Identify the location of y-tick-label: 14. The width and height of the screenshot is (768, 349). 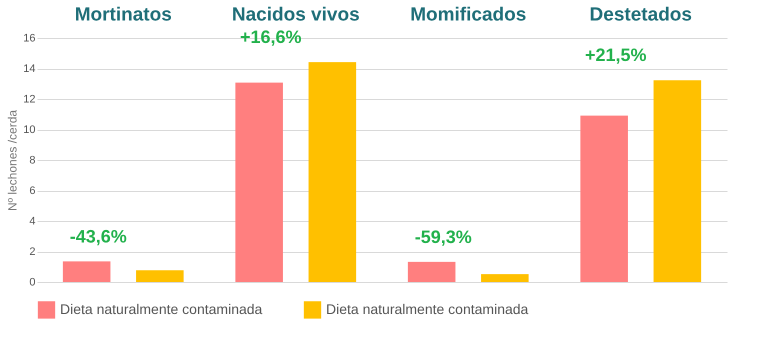
(29, 69).